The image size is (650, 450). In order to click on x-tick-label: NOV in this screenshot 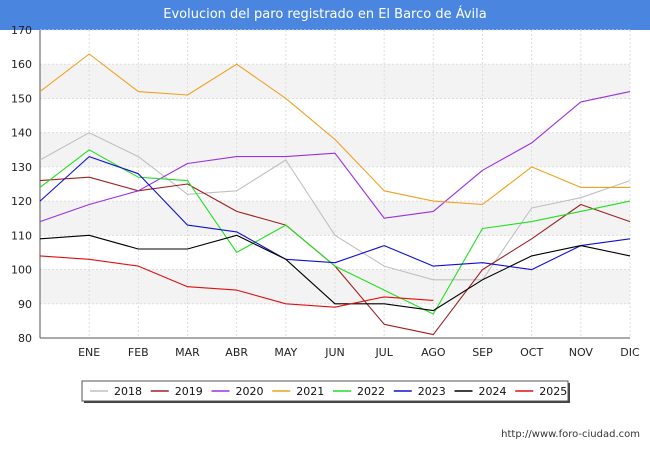, I will do `click(581, 352)`.